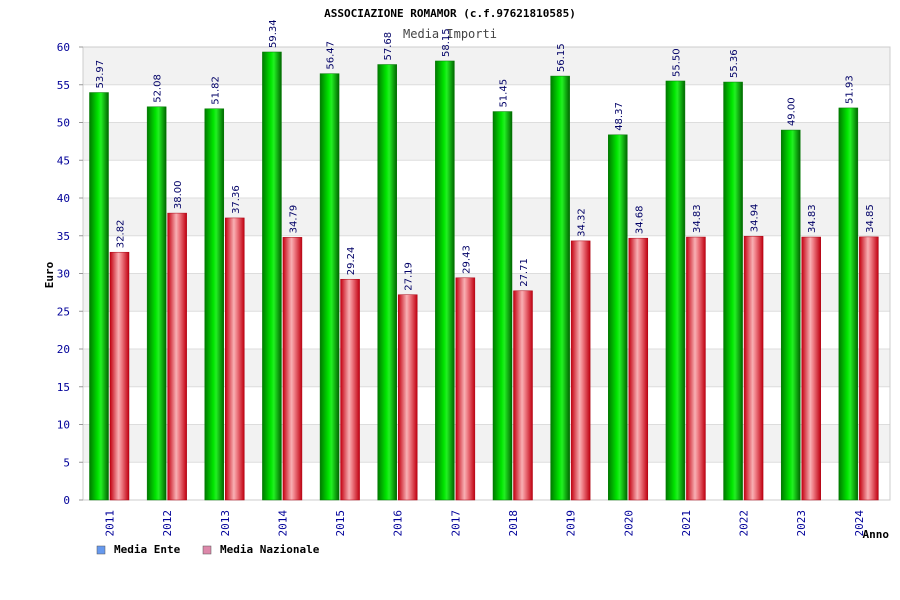 The width and height of the screenshot is (900, 600). What do you see at coordinates (225, 523) in the screenshot?
I see `x-tick-label: 2013` at bounding box center [225, 523].